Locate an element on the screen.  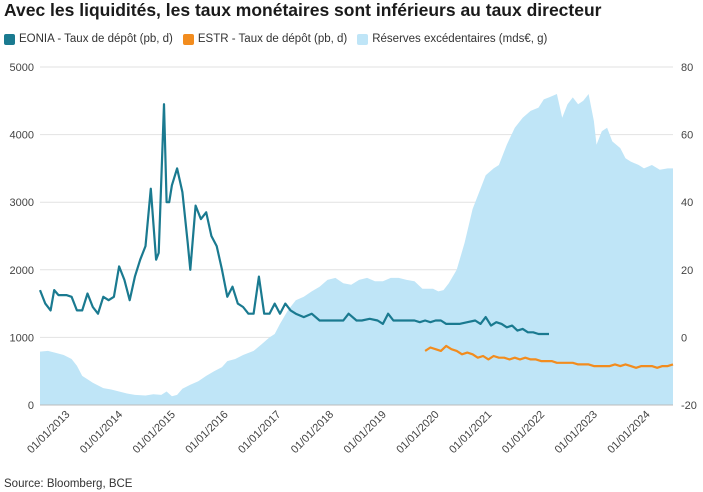
x-tick-label: 01/01/2020 is located at coordinates (417, 432).